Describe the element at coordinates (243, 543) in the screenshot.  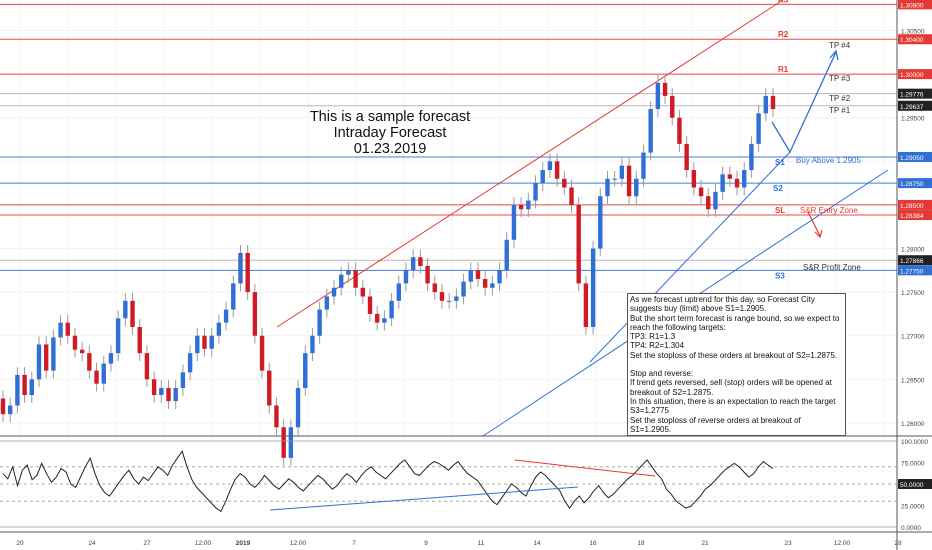
I see `time-tick-label: 2019` at that location.